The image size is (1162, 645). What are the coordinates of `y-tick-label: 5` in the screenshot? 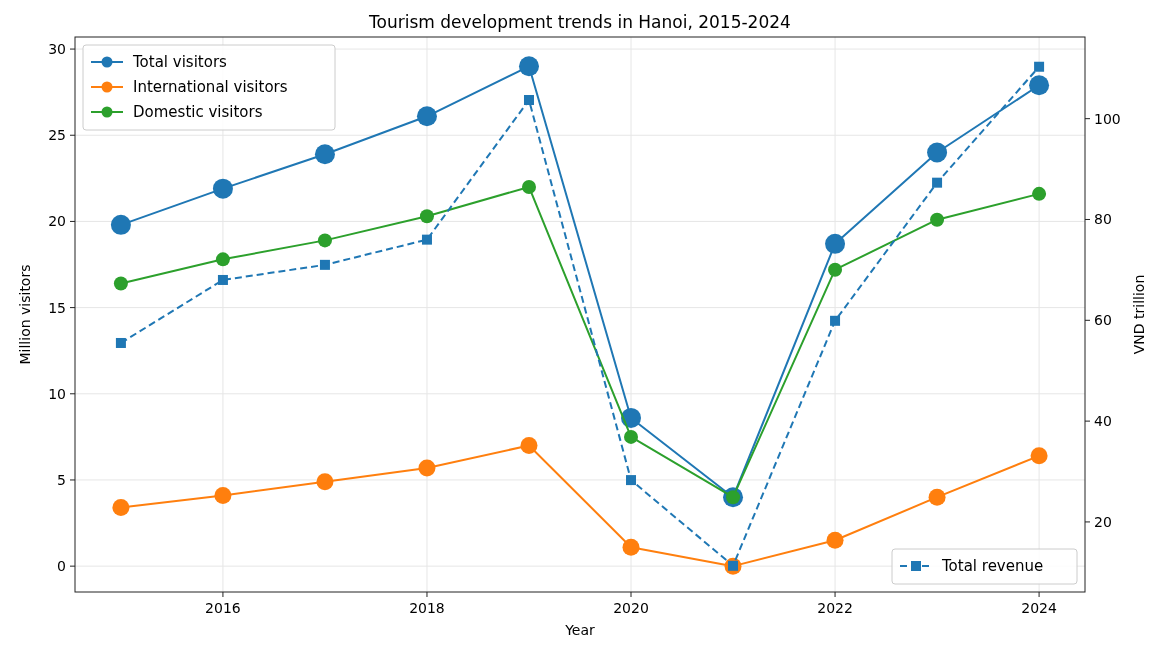 It's located at (61, 479).